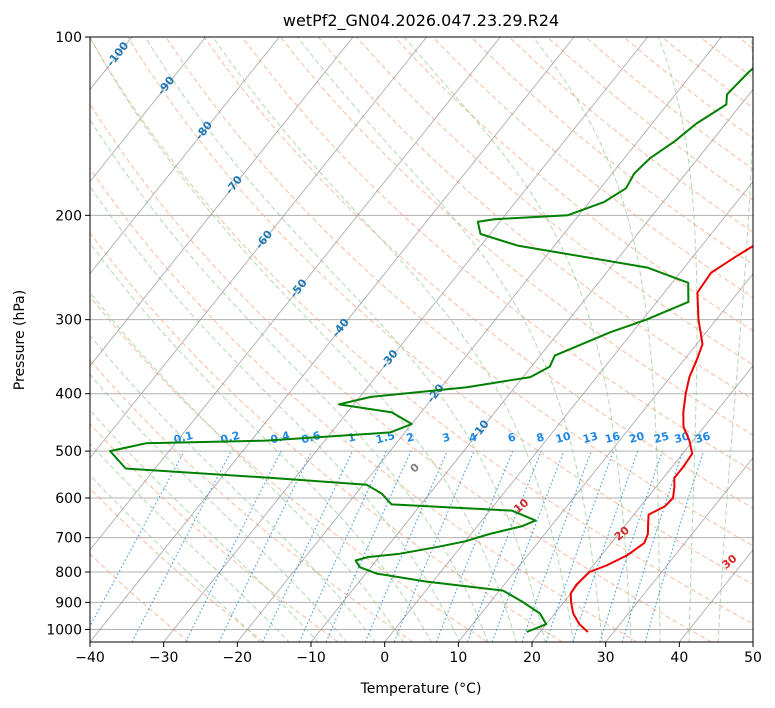 This screenshot has height=708, width=775. I want to click on y-tick-label: 400, so click(68, 395).